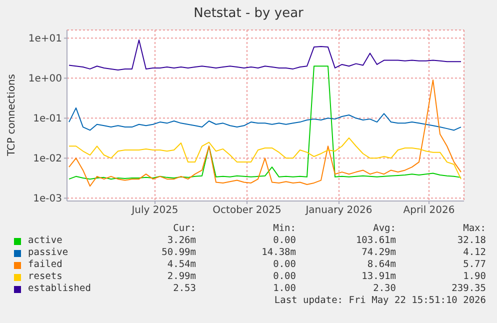 Image resolution: width=497 pixels, height=323 pixels. I want to click on text: 103.61m, so click(375, 241).